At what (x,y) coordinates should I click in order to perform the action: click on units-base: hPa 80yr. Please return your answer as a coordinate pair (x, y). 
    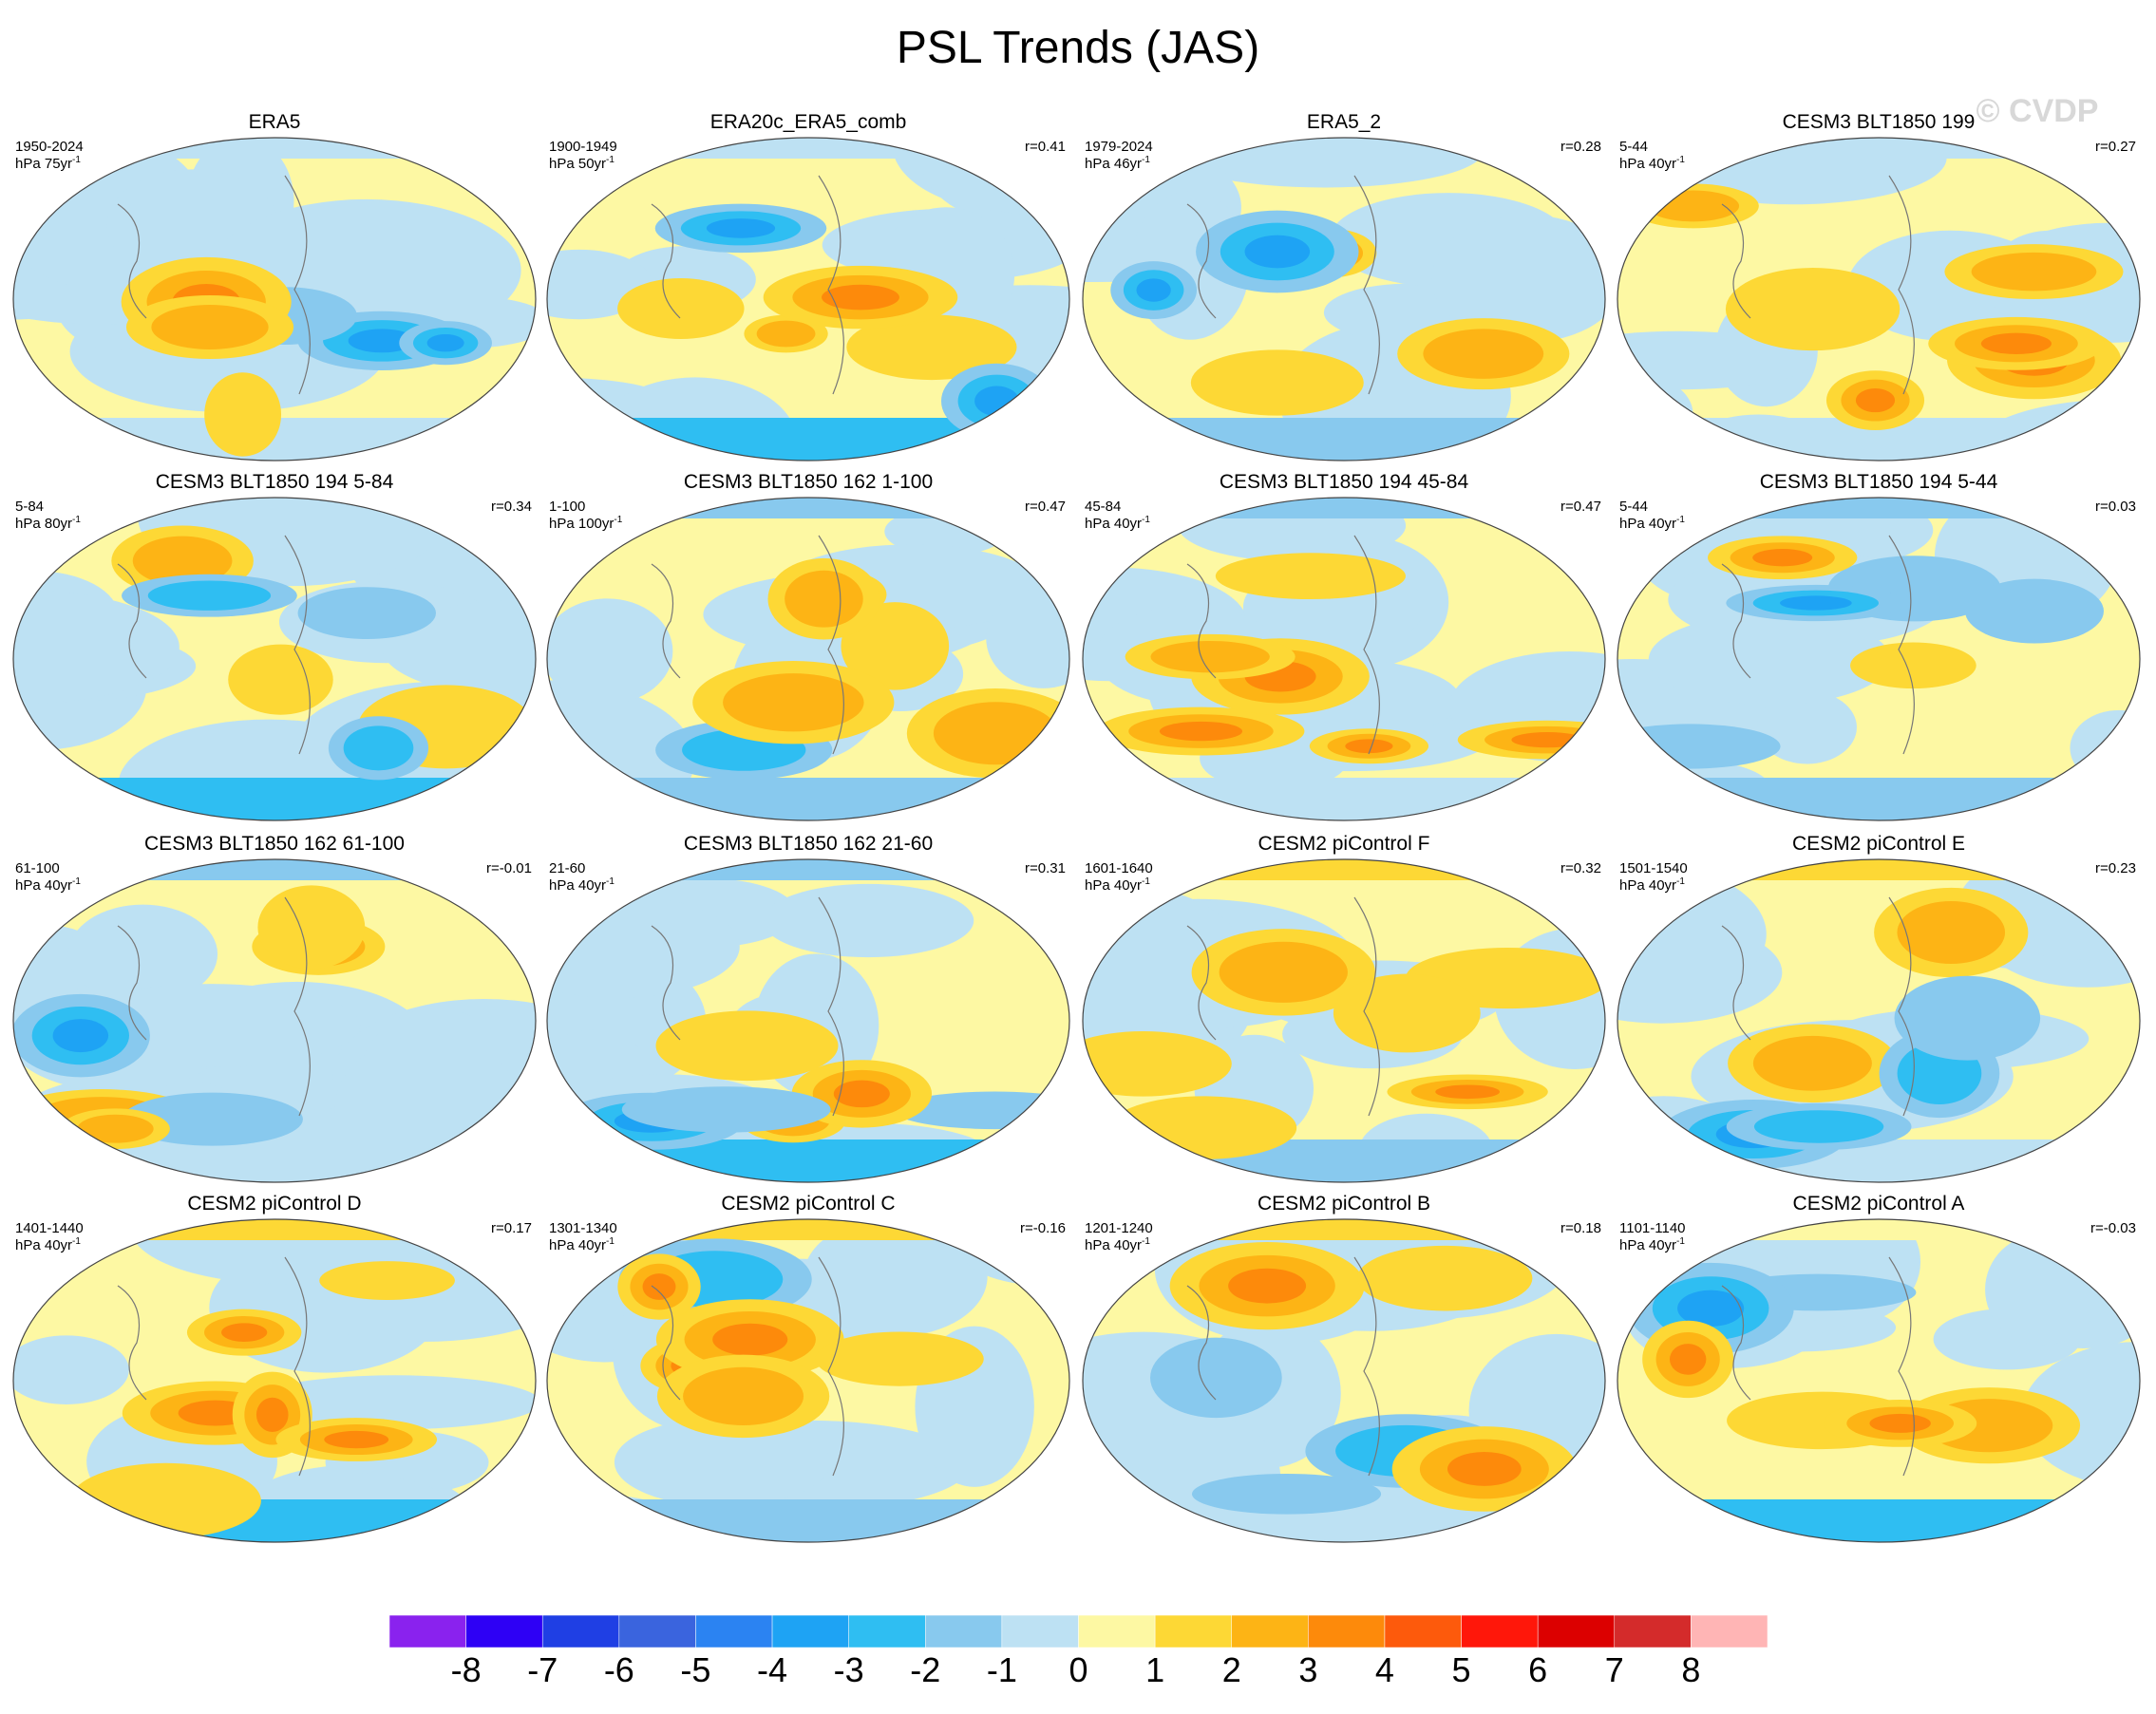
    Looking at the image, I should click on (44, 524).